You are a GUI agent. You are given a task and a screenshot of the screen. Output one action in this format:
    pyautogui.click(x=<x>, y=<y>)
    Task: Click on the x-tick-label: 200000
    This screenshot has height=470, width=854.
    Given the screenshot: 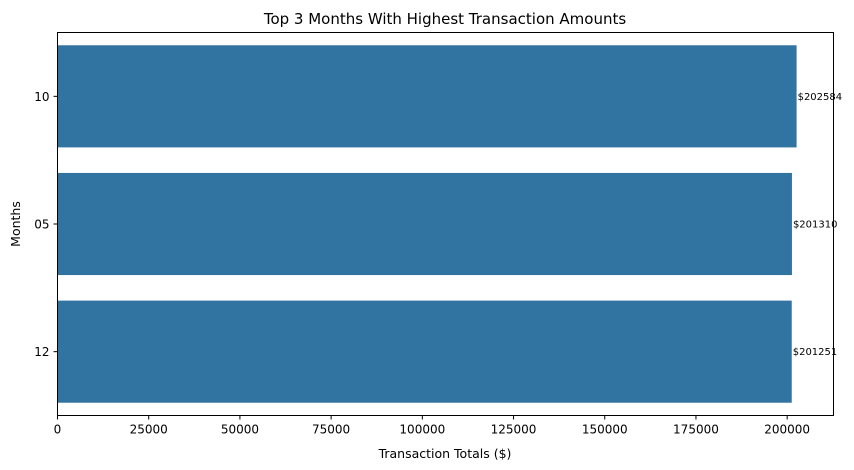 What is the action you would take?
    pyautogui.click(x=787, y=430)
    